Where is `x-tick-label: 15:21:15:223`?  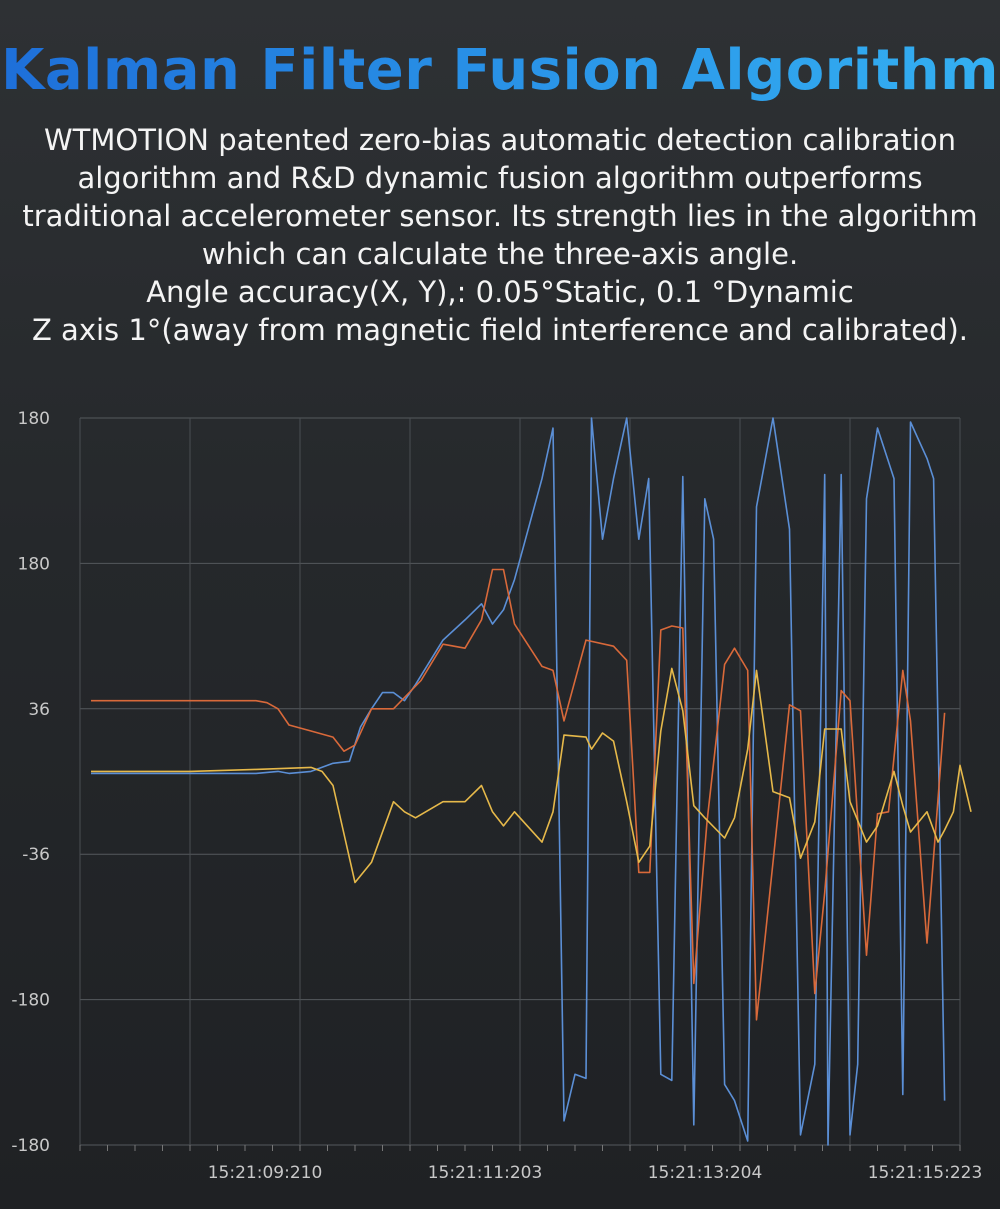 x-tick-label: 15:21:15:223 is located at coordinates (925, 1173).